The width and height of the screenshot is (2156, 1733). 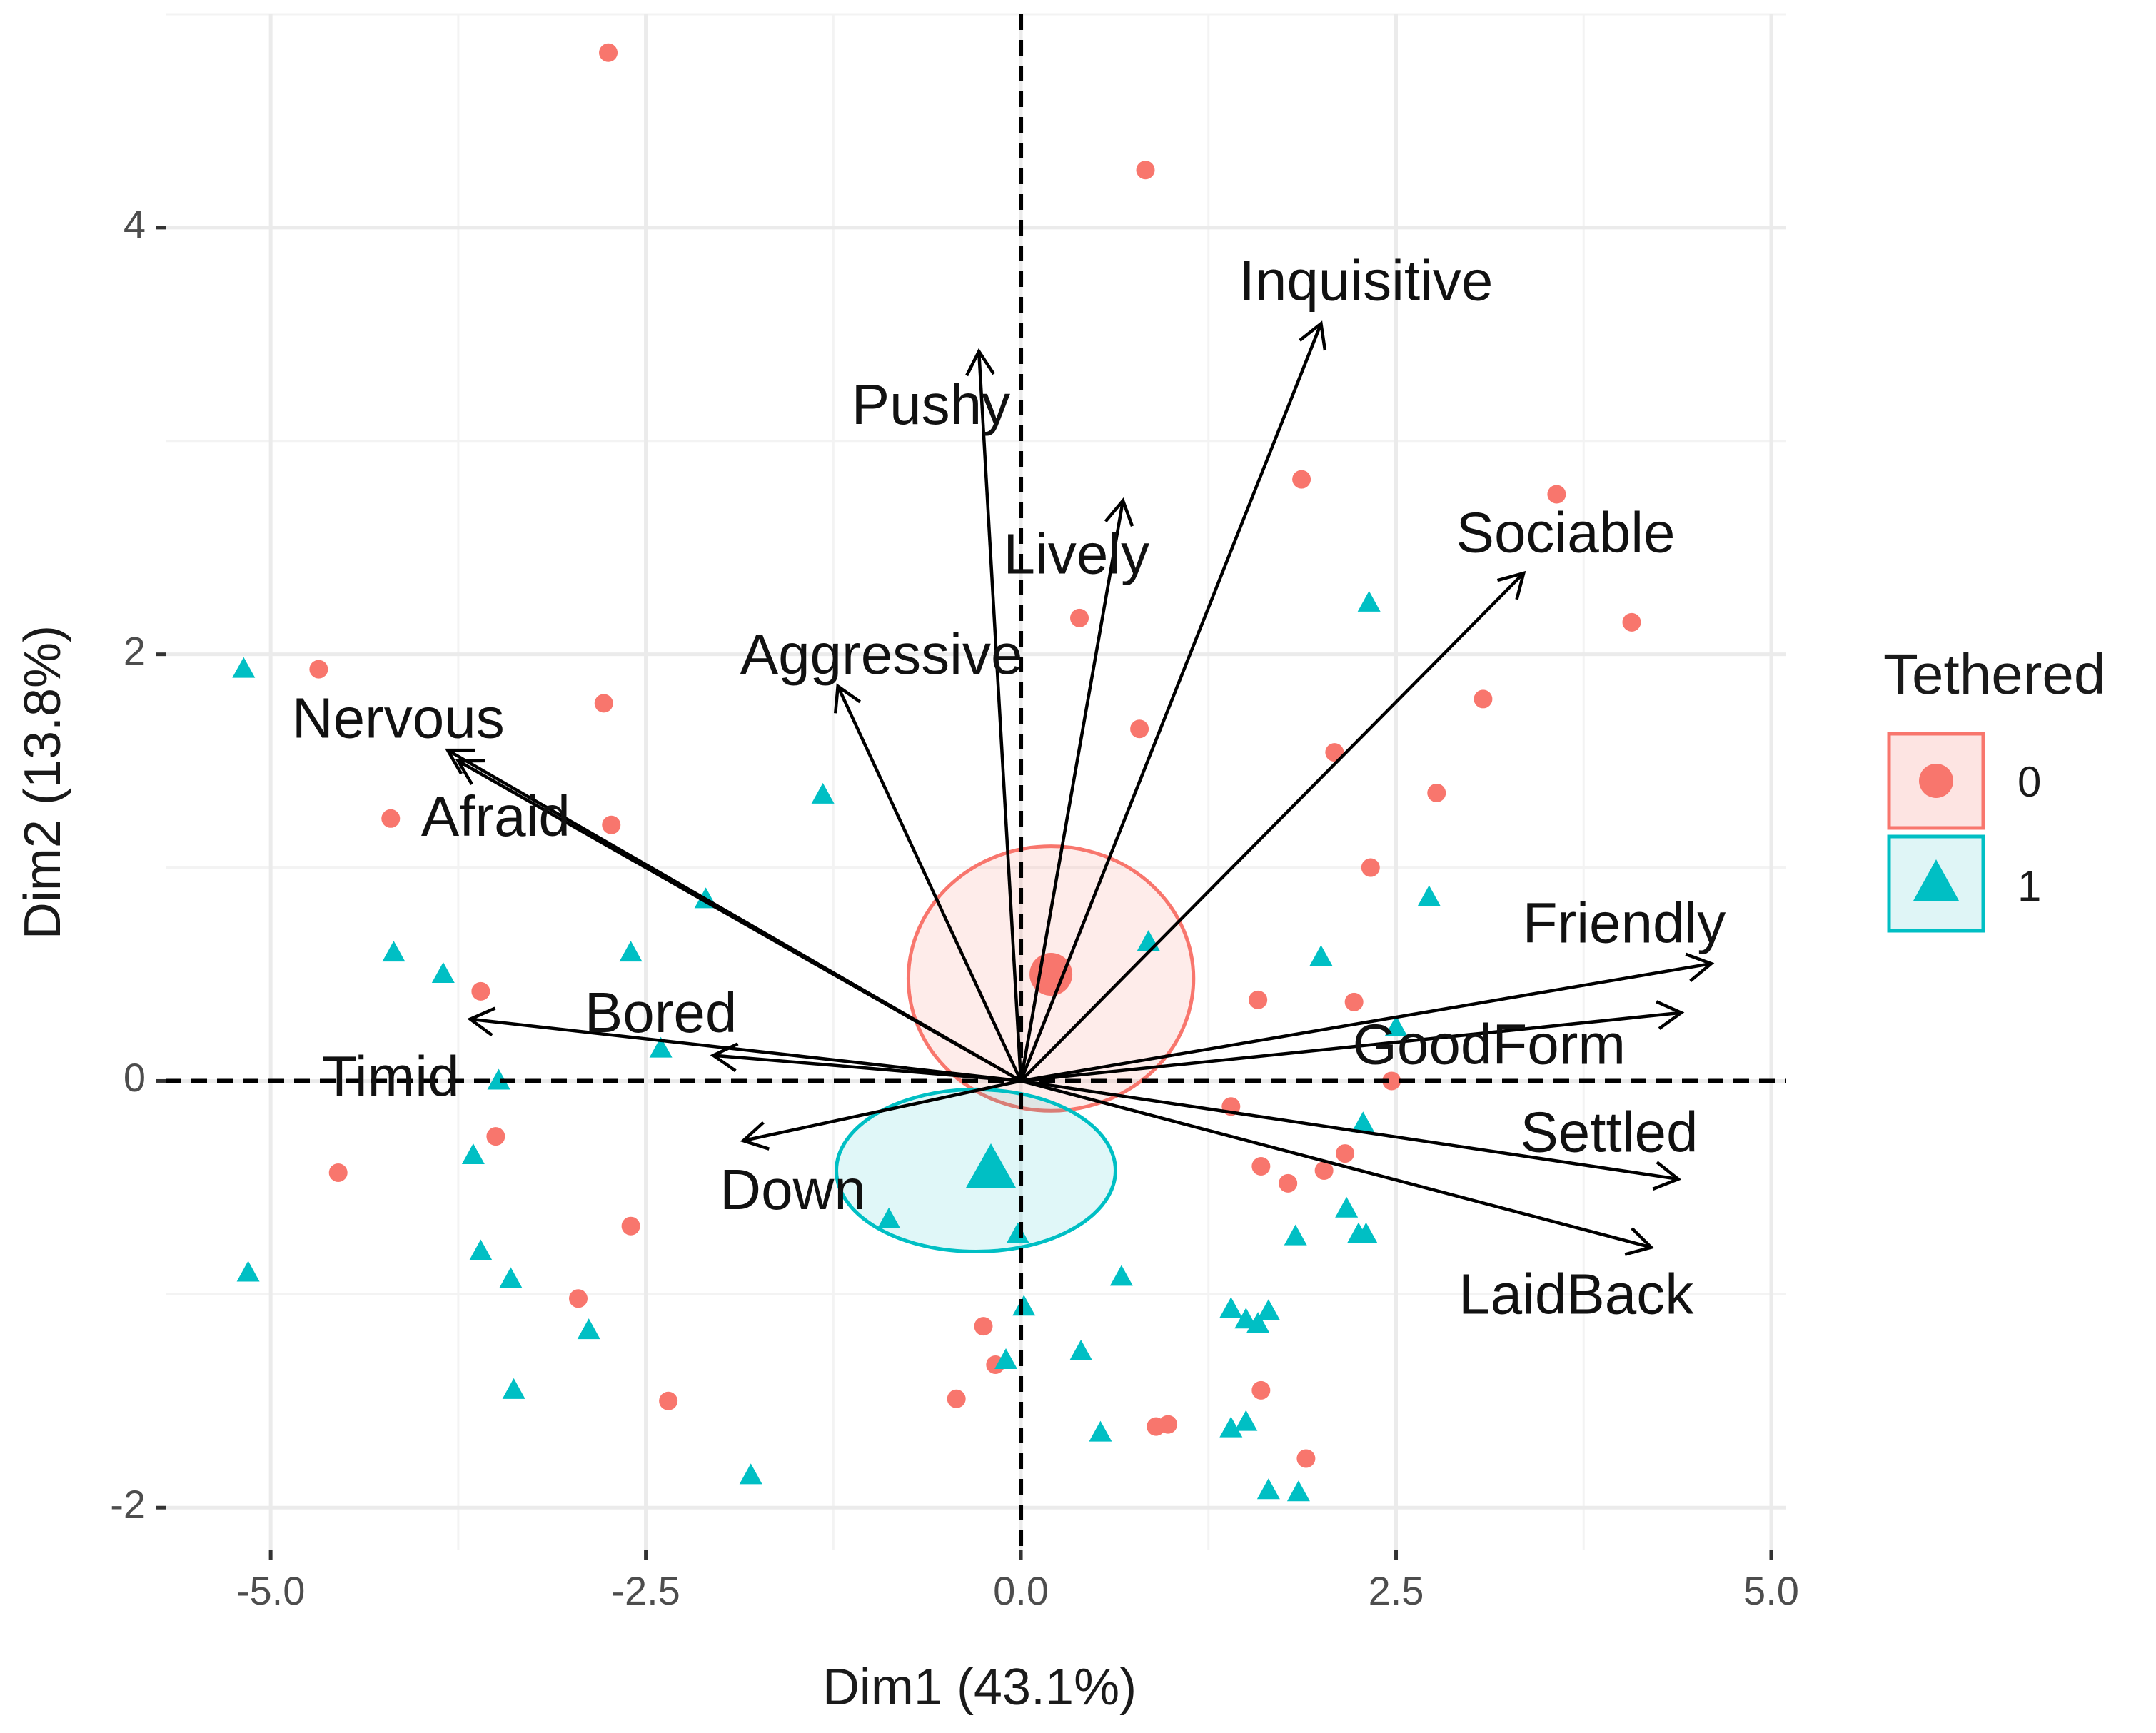 I want to click on x-tick-label: 5.0, so click(x=1771, y=1590).